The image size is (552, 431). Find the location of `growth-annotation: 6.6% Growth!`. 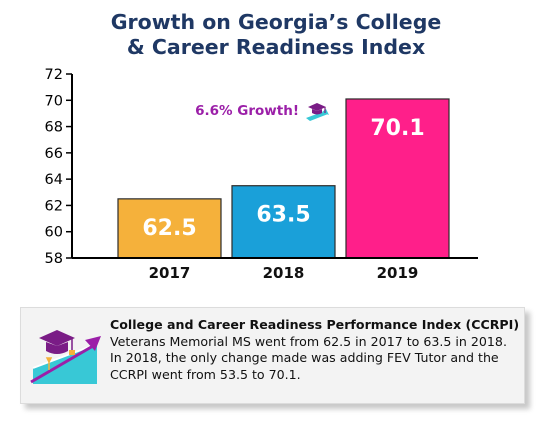

growth-annotation: 6.6% Growth! is located at coordinates (262, 112).